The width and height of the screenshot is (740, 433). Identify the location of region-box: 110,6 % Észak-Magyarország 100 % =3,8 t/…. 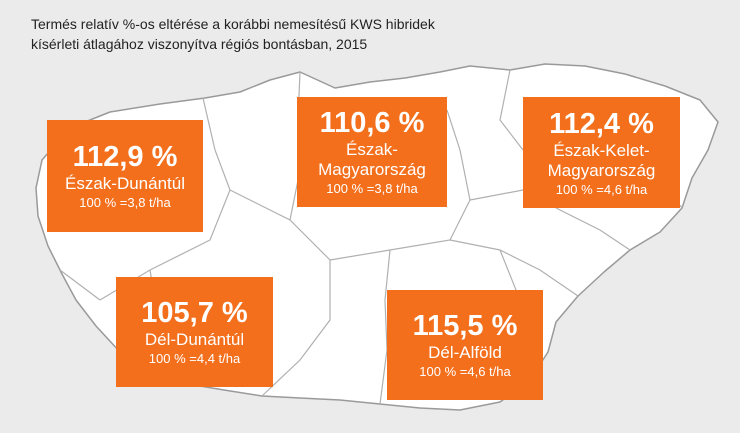
(372, 152).